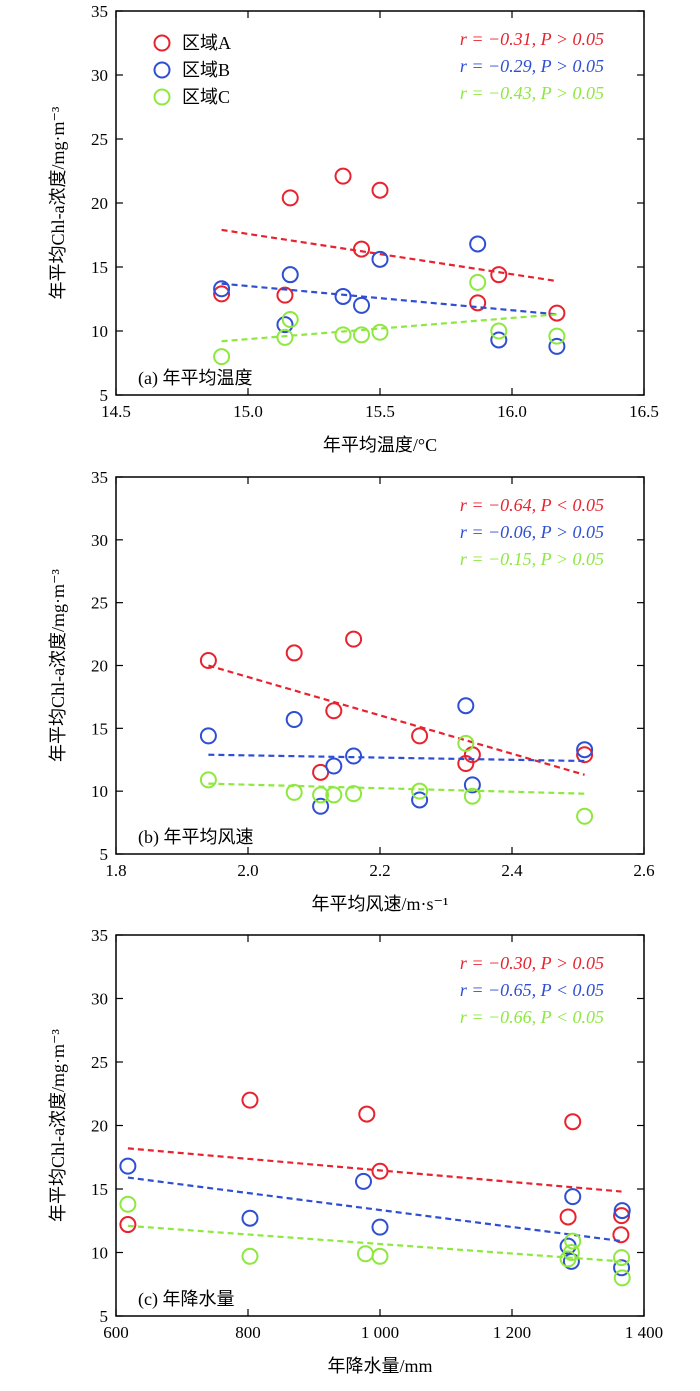  What do you see at coordinates (512, 1332) in the screenshot?
I see `x-tick-label: 1 200` at bounding box center [512, 1332].